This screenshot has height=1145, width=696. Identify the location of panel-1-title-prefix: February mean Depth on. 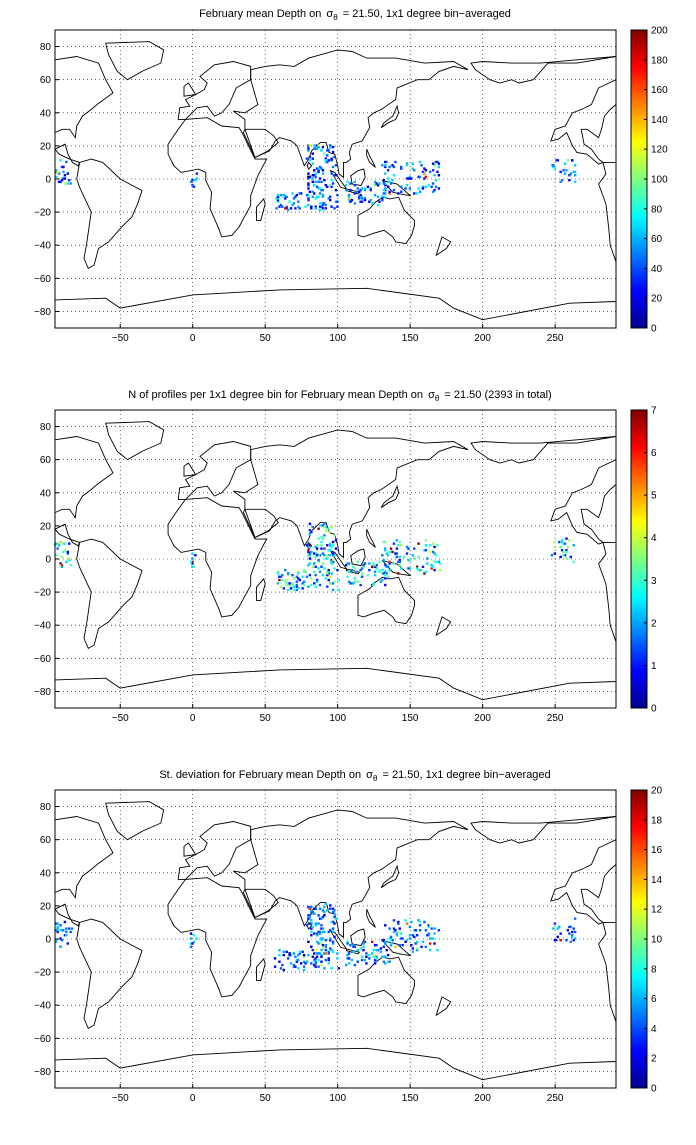
(260, 14).